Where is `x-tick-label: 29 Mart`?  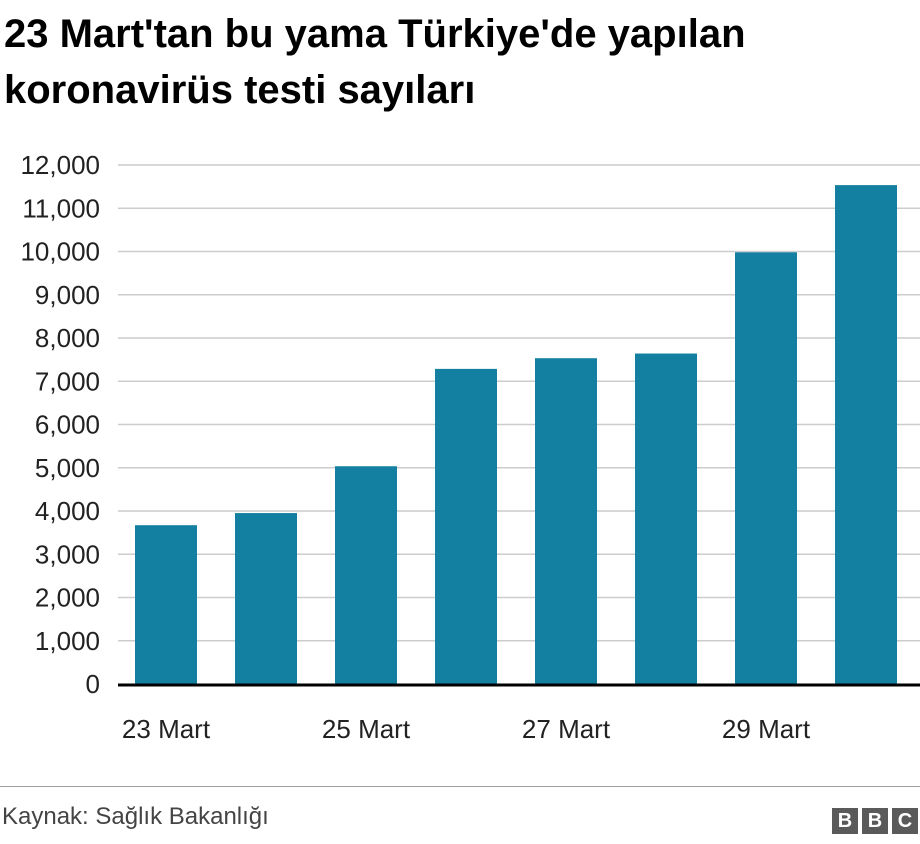
x-tick-label: 29 Mart is located at coordinates (766, 729).